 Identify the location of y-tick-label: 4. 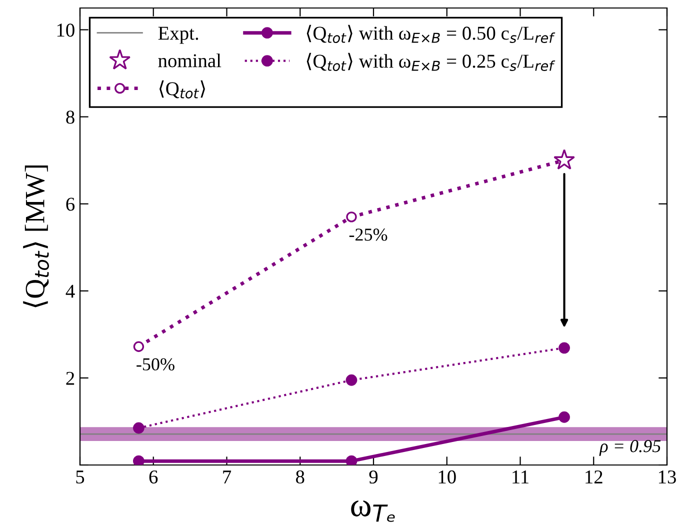
(70, 291).